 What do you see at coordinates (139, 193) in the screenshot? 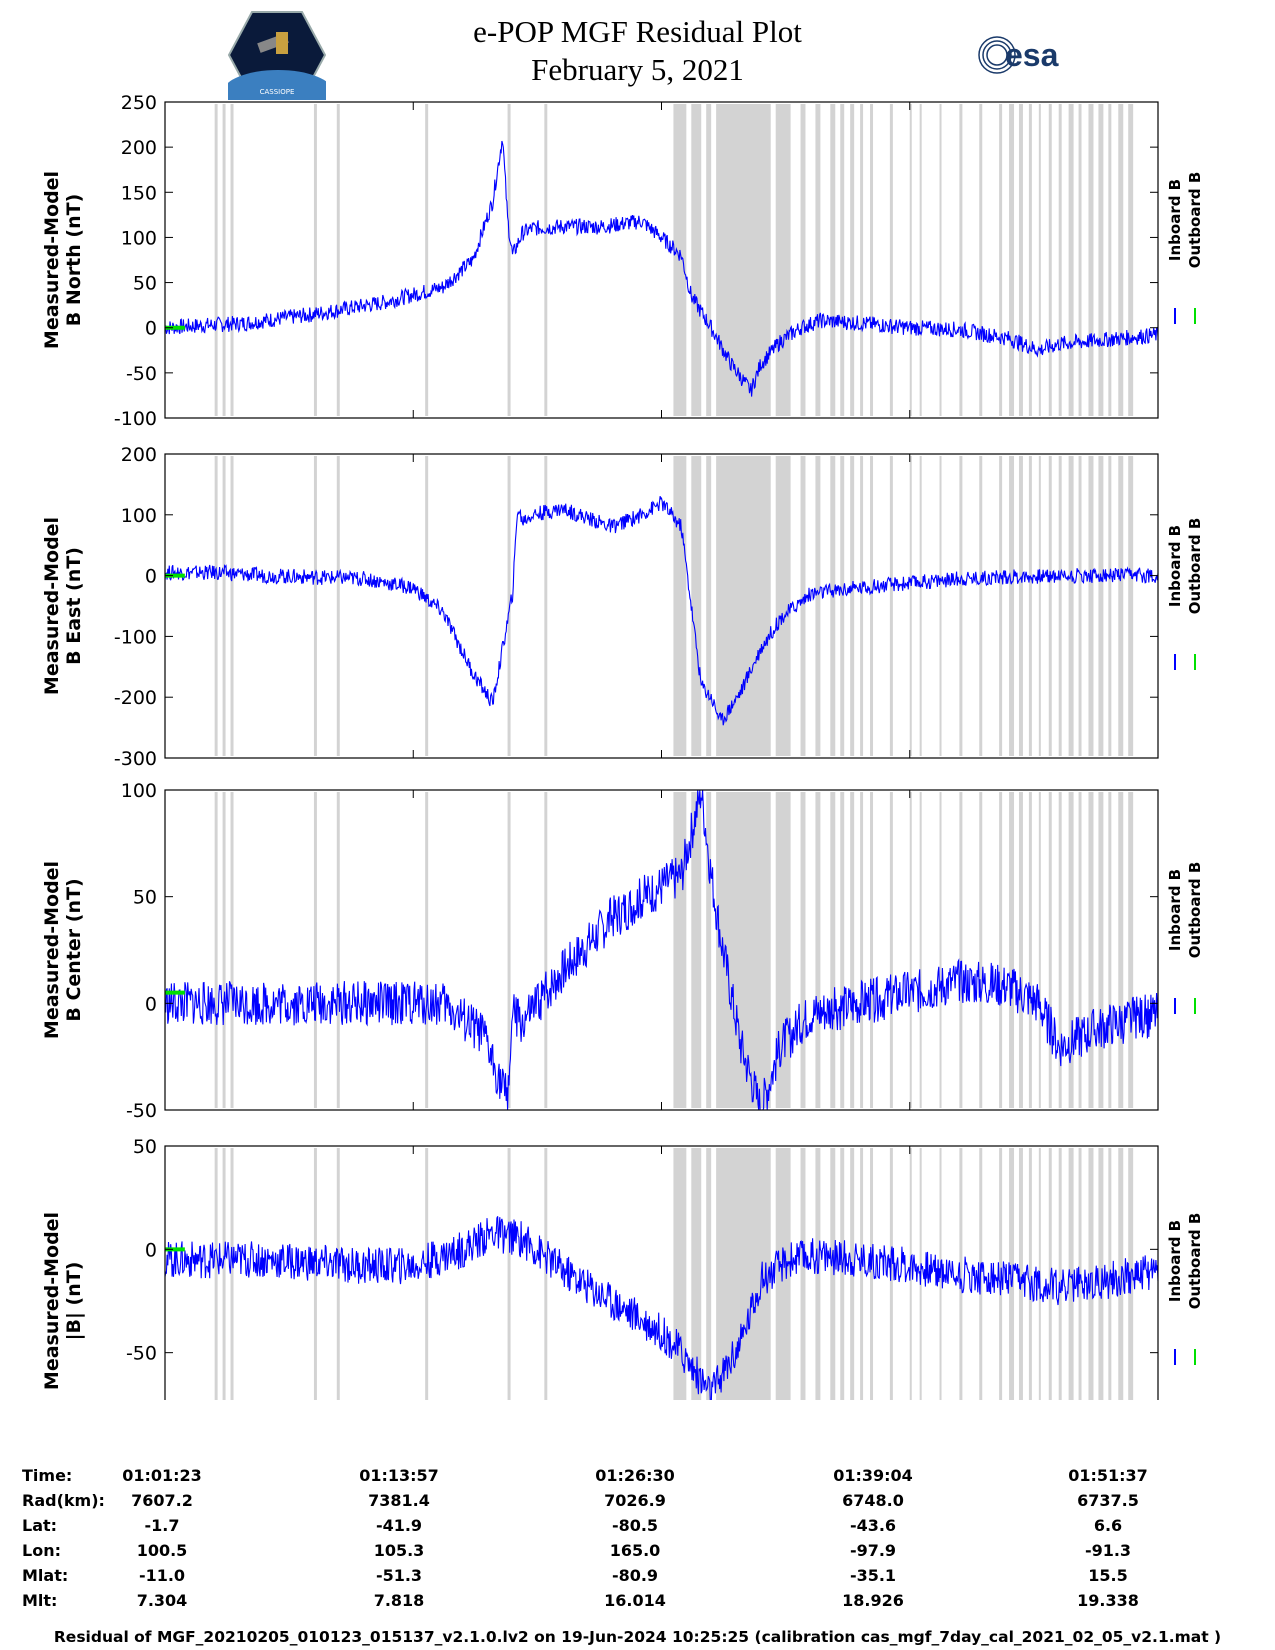
I see `y-tick-label: 150` at bounding box center [139, 193].